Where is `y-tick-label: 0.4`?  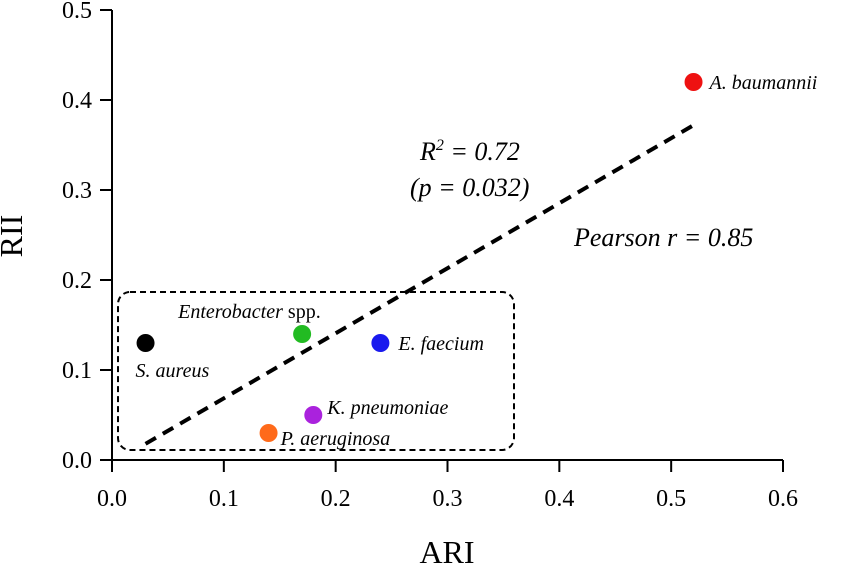
y-tick-label: 0.4 is located at coordinates (77, 101).